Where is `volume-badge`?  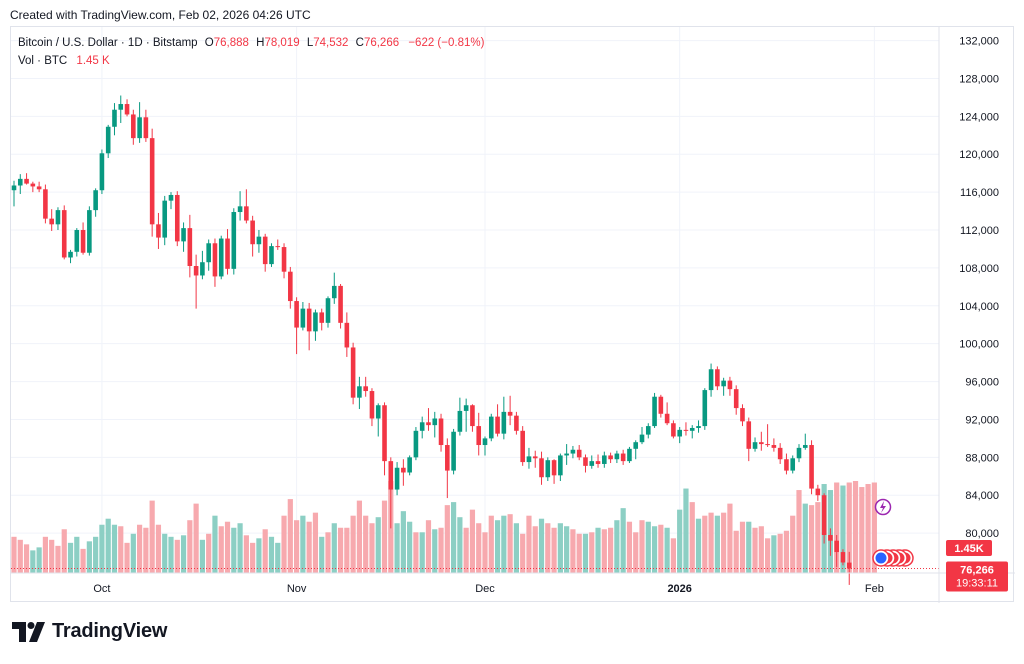 volume-badge is located at coordinates (969, 548).